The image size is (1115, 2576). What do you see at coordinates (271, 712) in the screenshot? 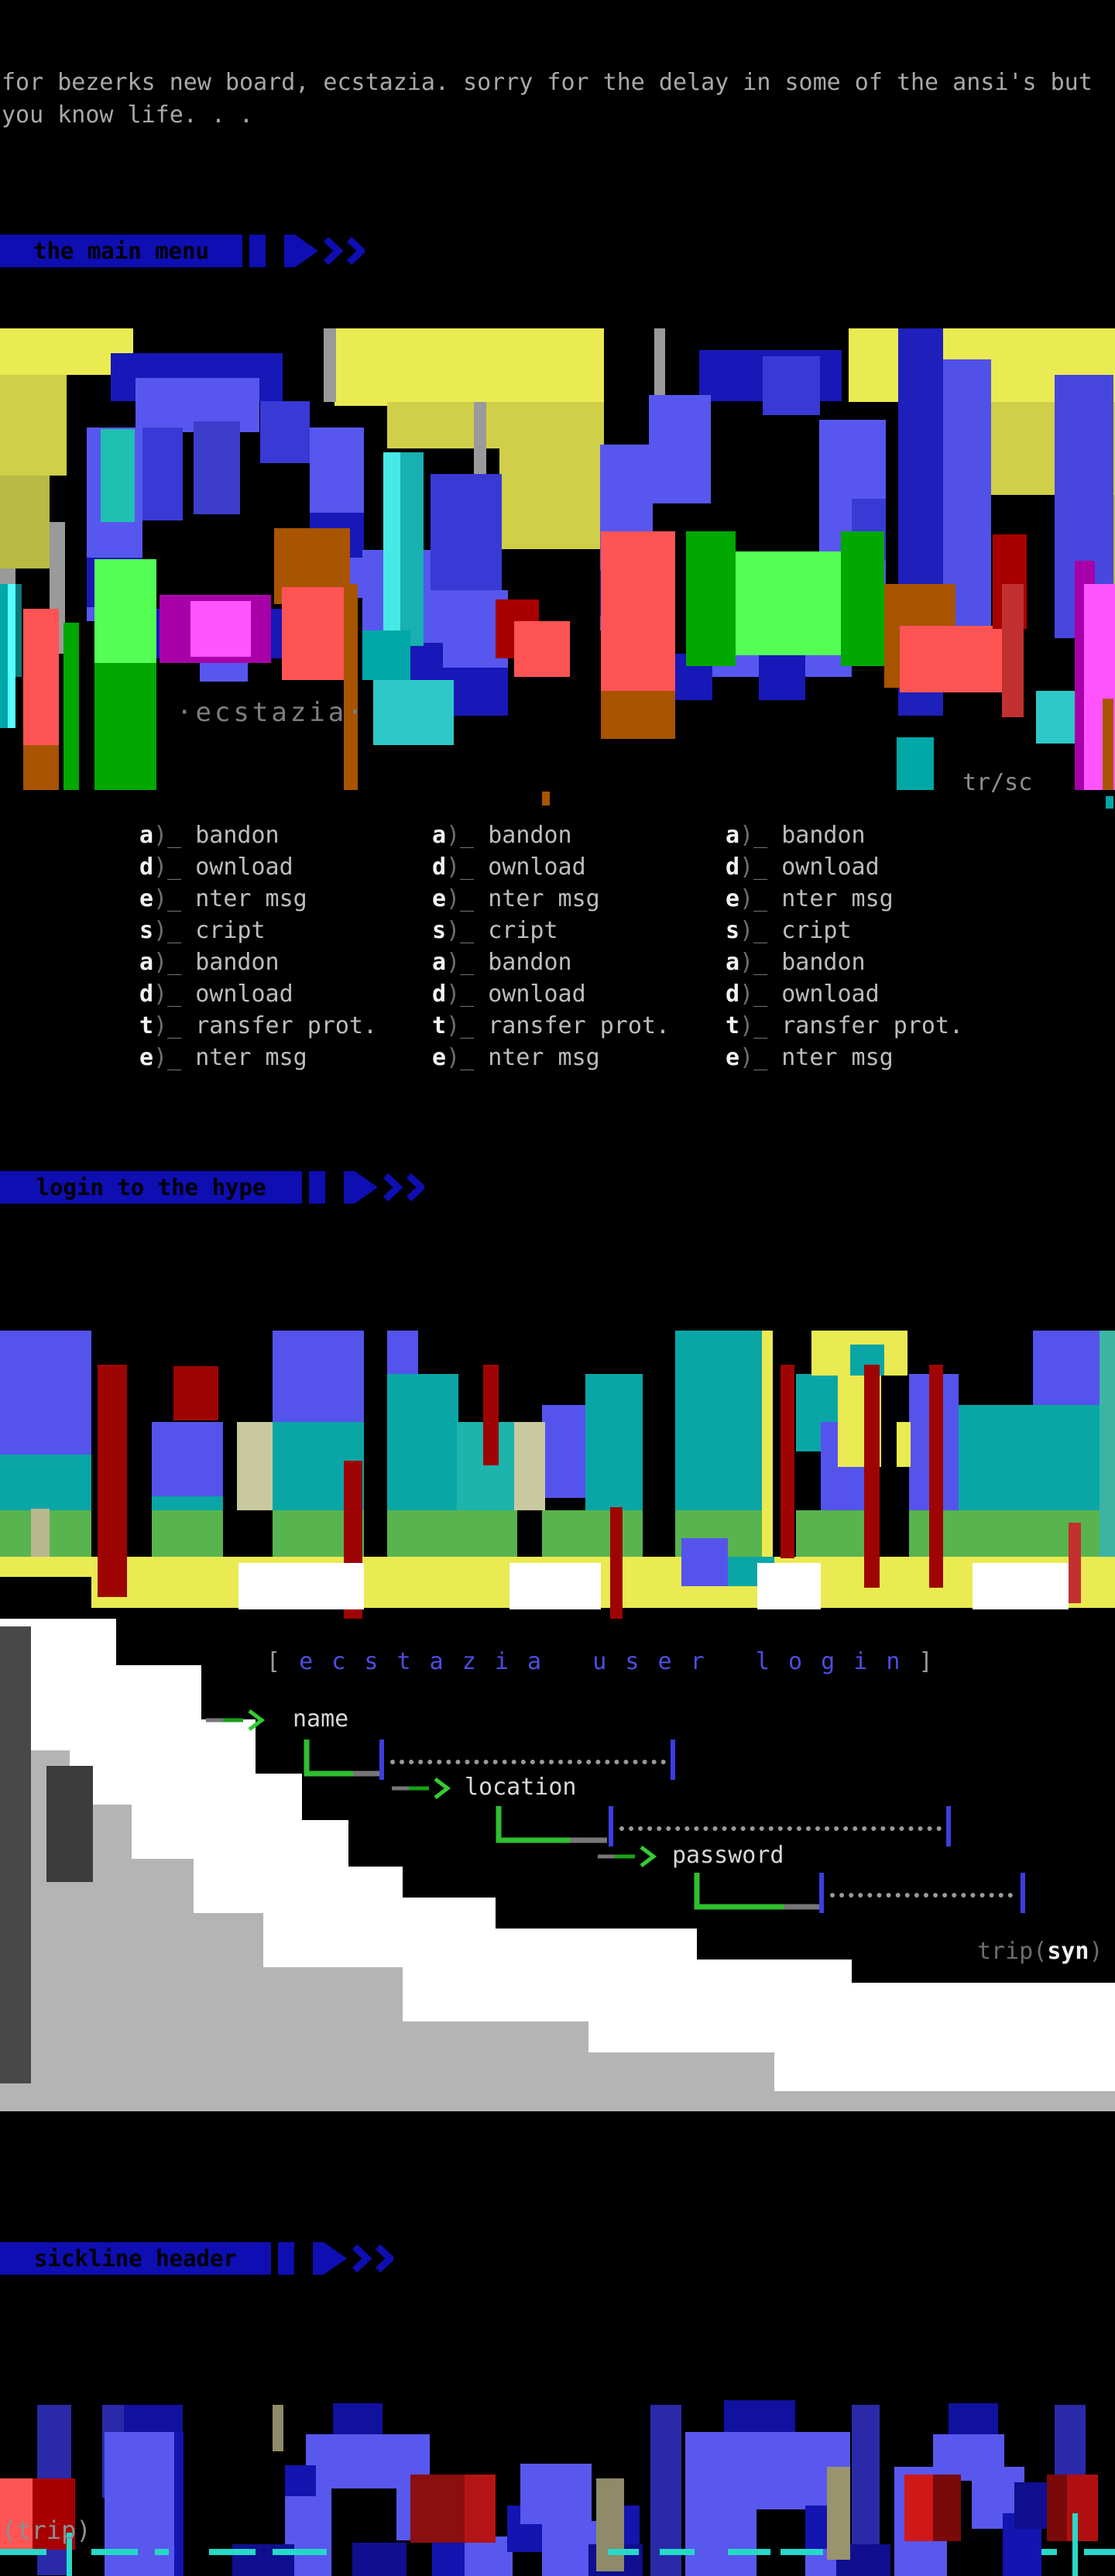
I see `art1-caption: ·ecstazia·` at bounding box center [271, 712].